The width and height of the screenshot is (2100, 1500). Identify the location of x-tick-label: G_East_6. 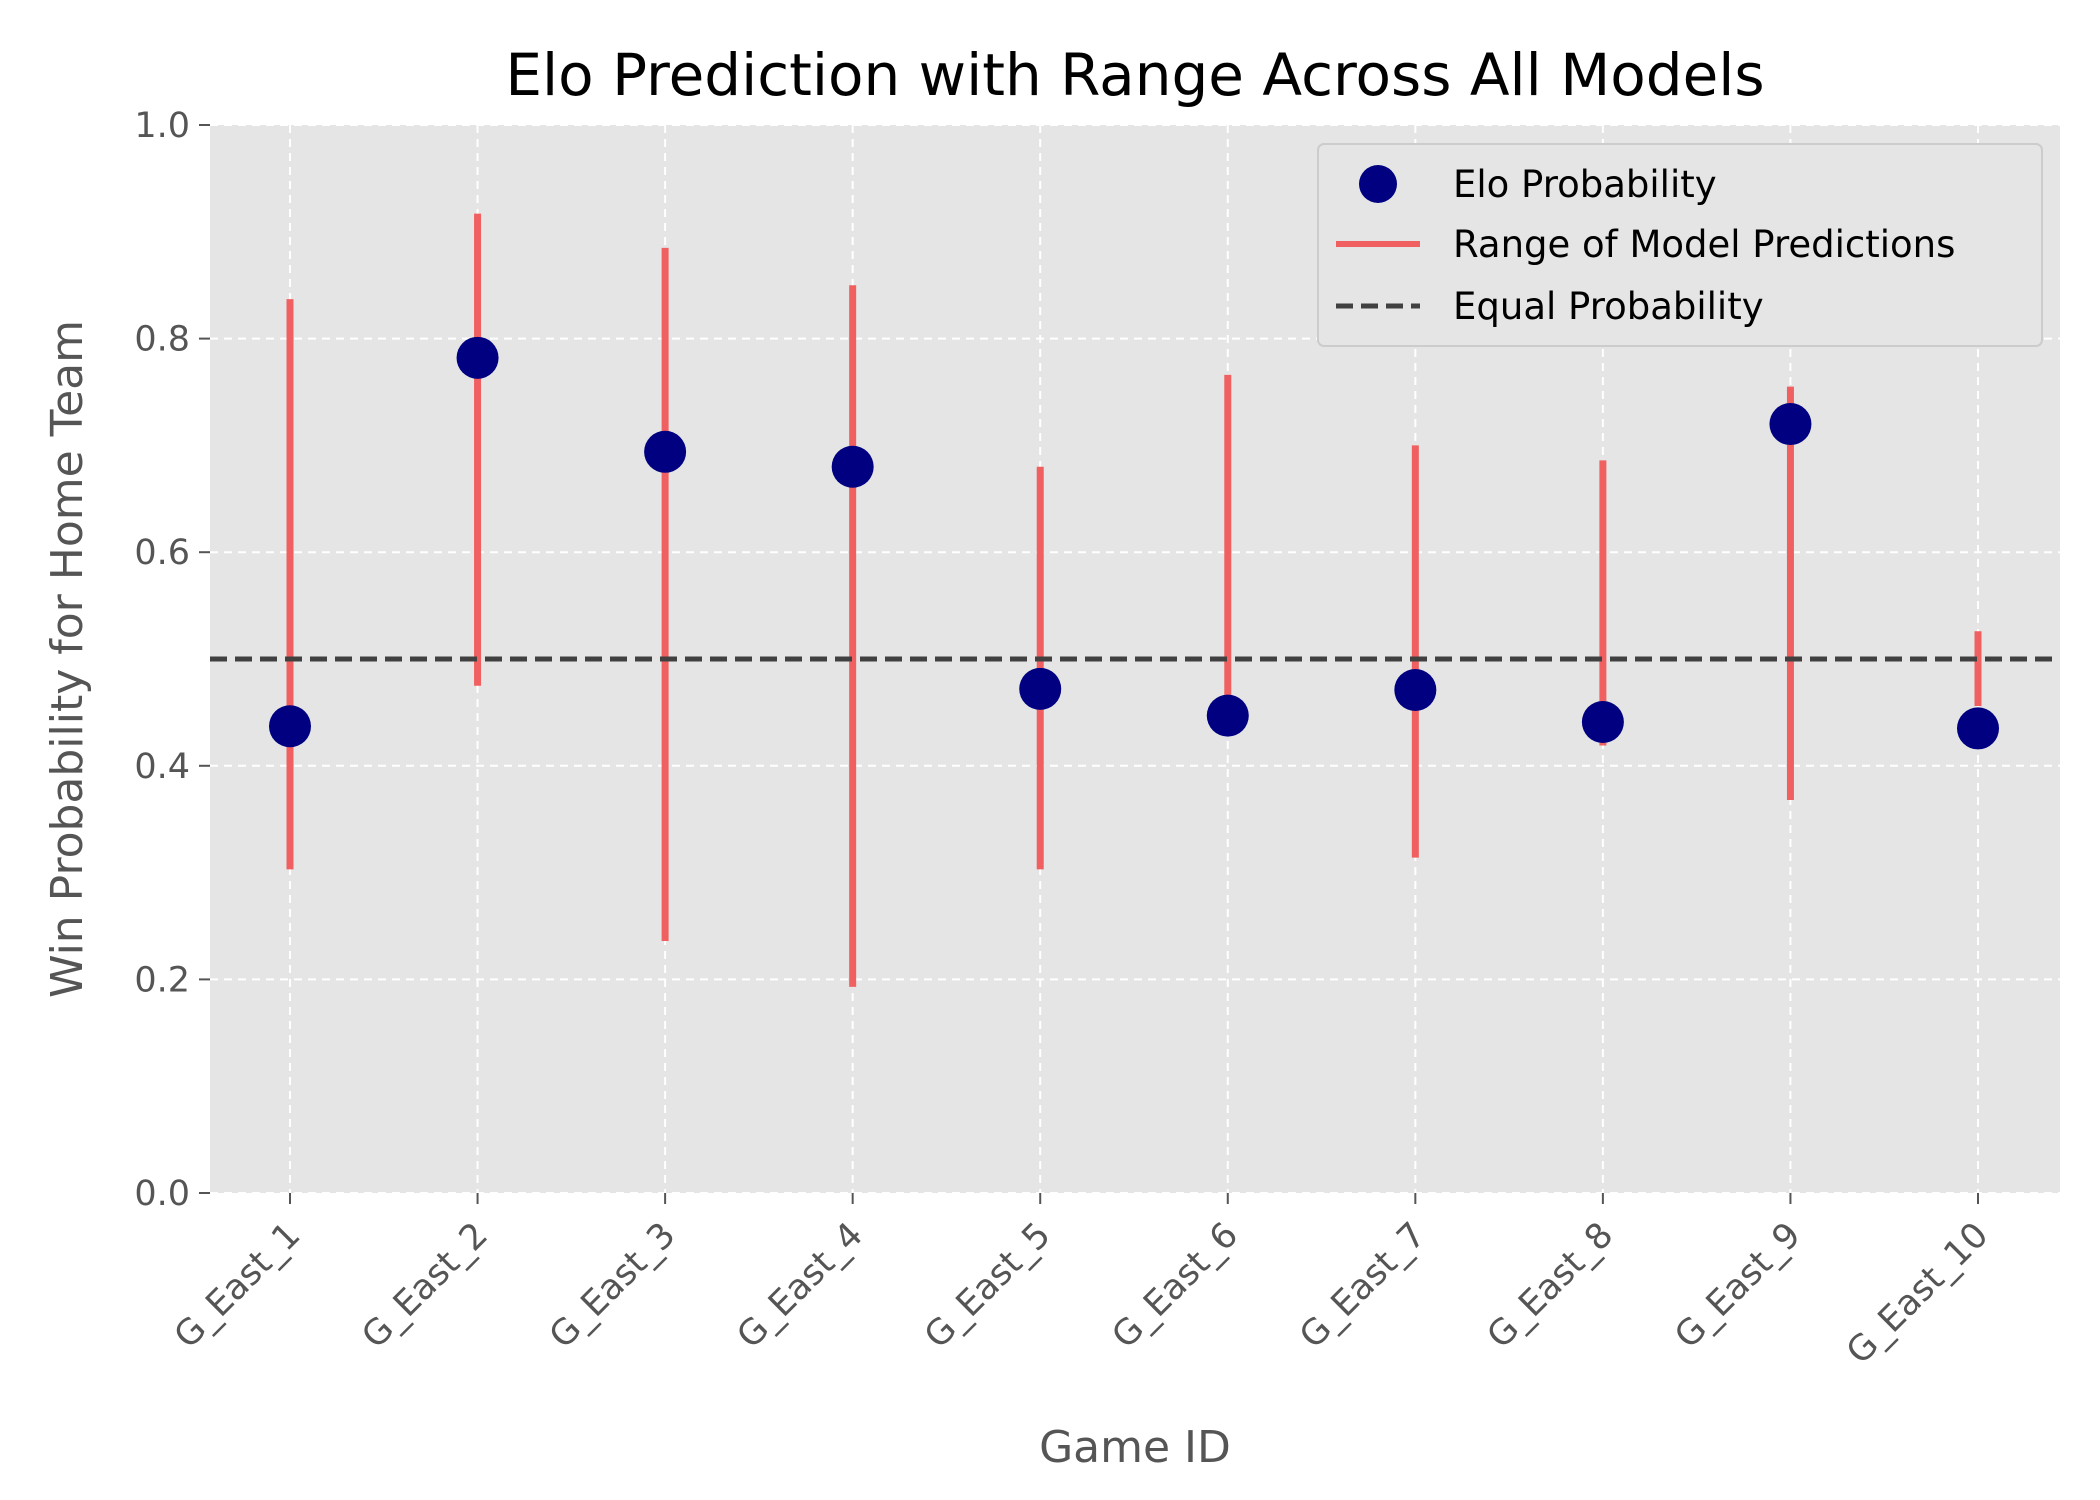
(1175, 1285).